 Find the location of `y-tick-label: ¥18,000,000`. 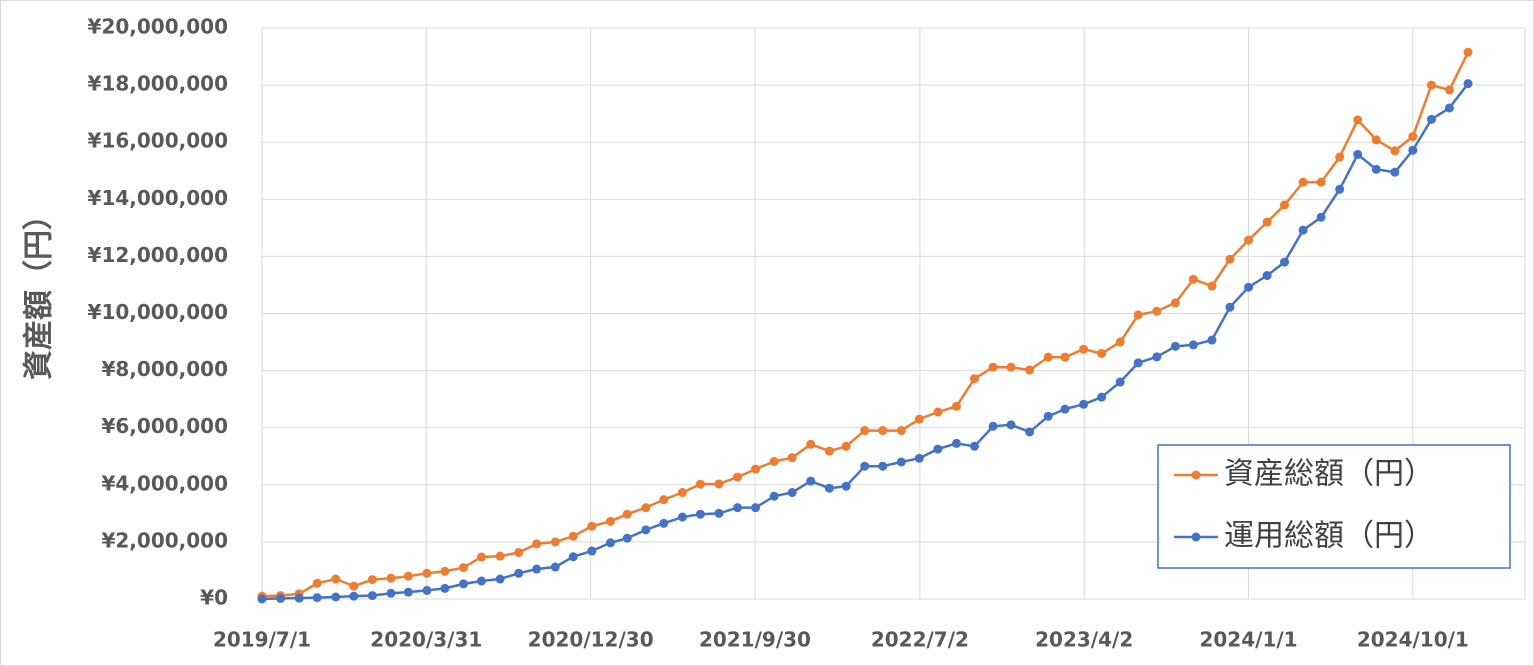

y-tick-label: ¥18,000,000 is located at coordinates (158, 84).